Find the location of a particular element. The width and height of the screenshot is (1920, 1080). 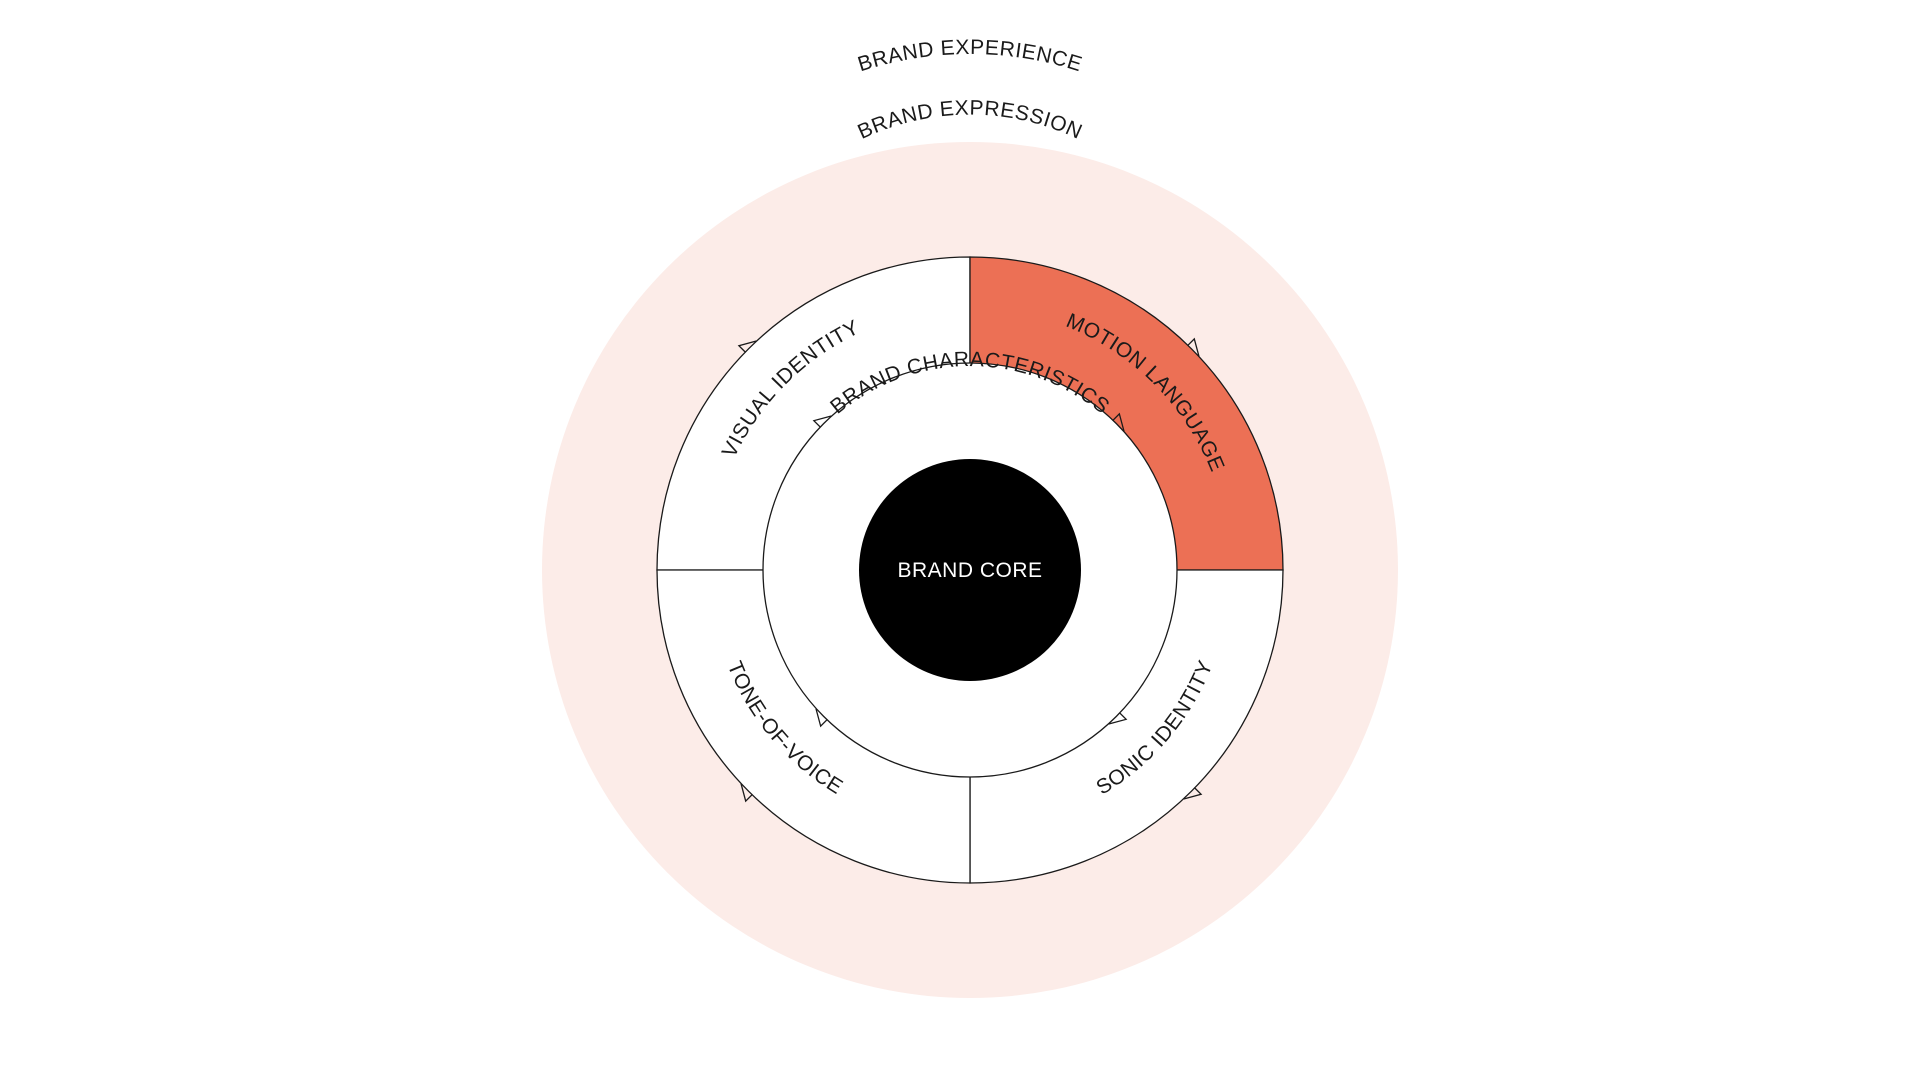

brand-core-circle is located at coordinates (970, 570).